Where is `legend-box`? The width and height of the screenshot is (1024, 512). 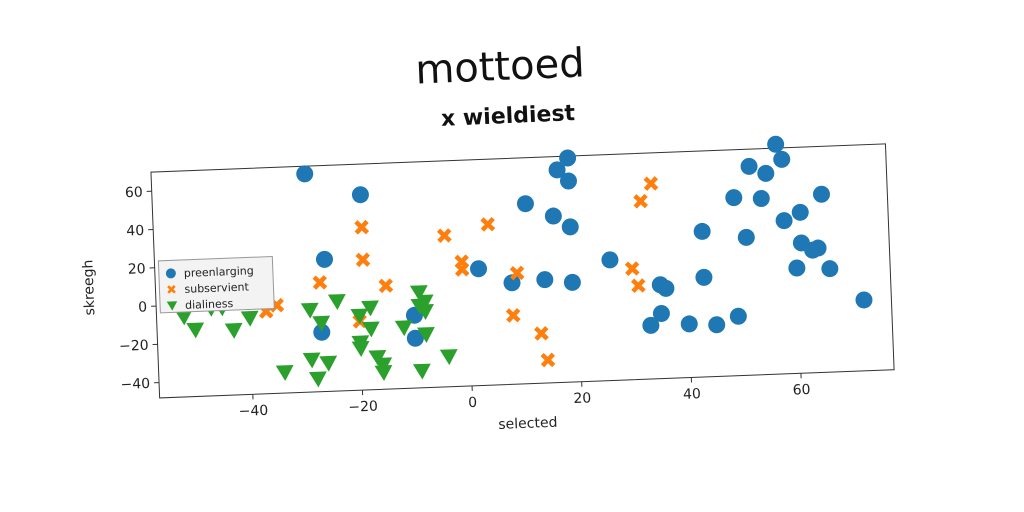
legend-box is located at coordinates (216, 284).